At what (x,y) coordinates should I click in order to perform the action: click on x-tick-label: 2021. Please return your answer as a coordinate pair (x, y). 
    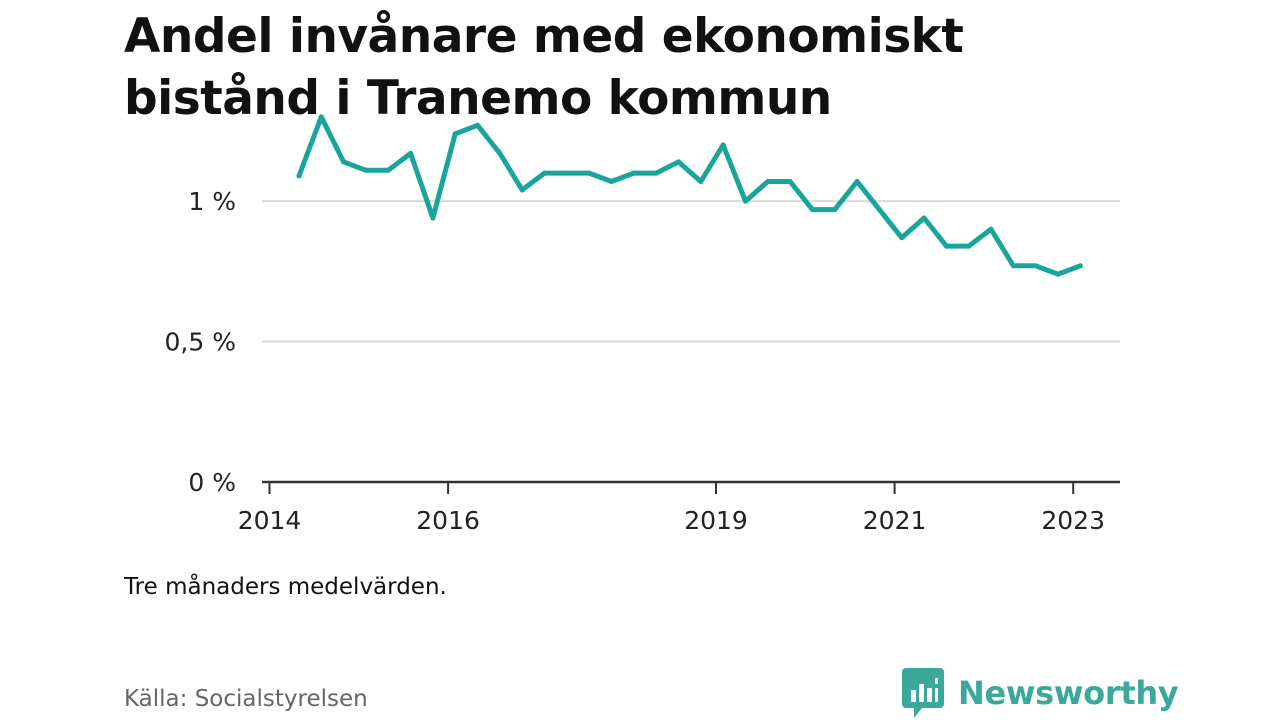
    Looking at the image, I should click on (895, 520).